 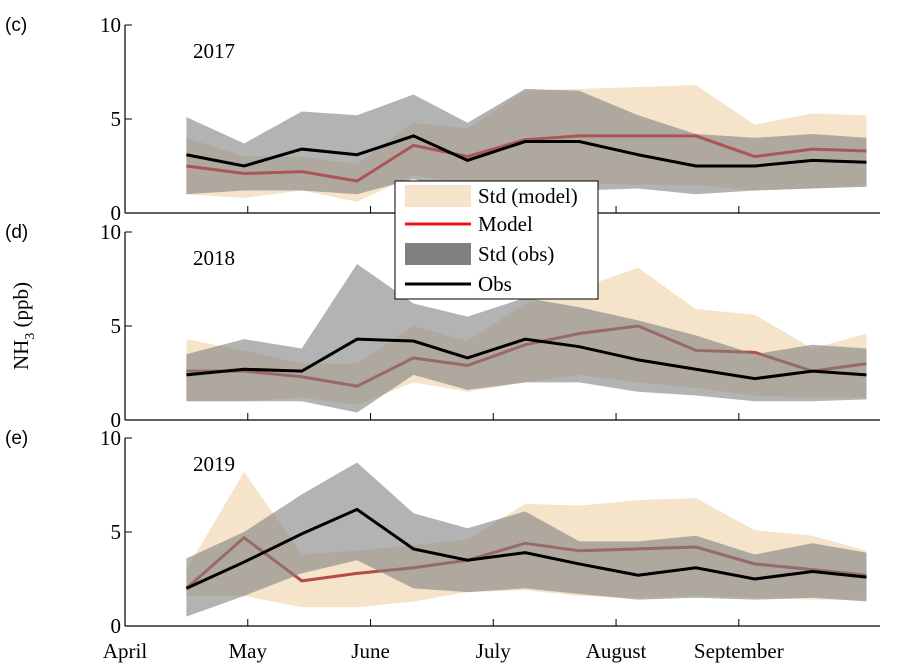 I want to click on panel, so click(x=526, y=143).